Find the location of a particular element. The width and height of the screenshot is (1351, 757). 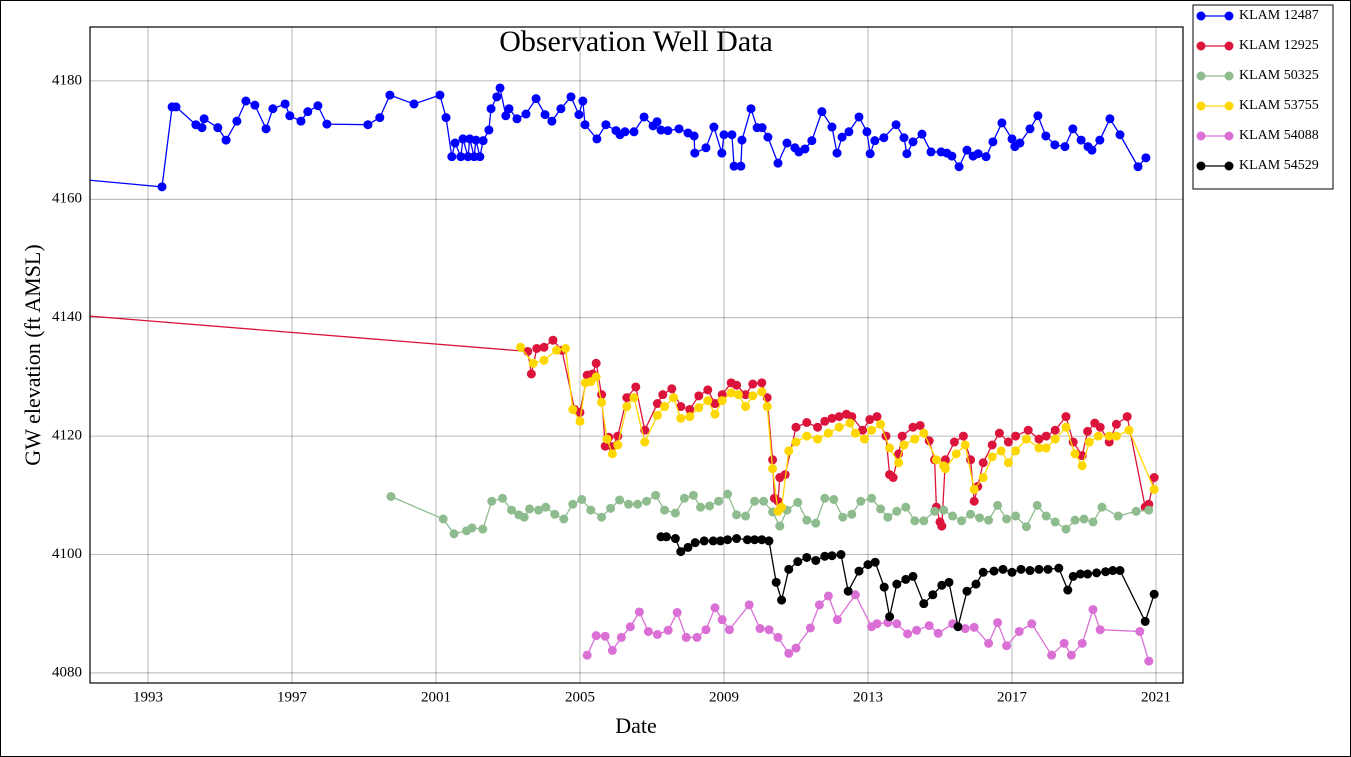

x-tick-label: 1993 is located at coordinates (148, 697).